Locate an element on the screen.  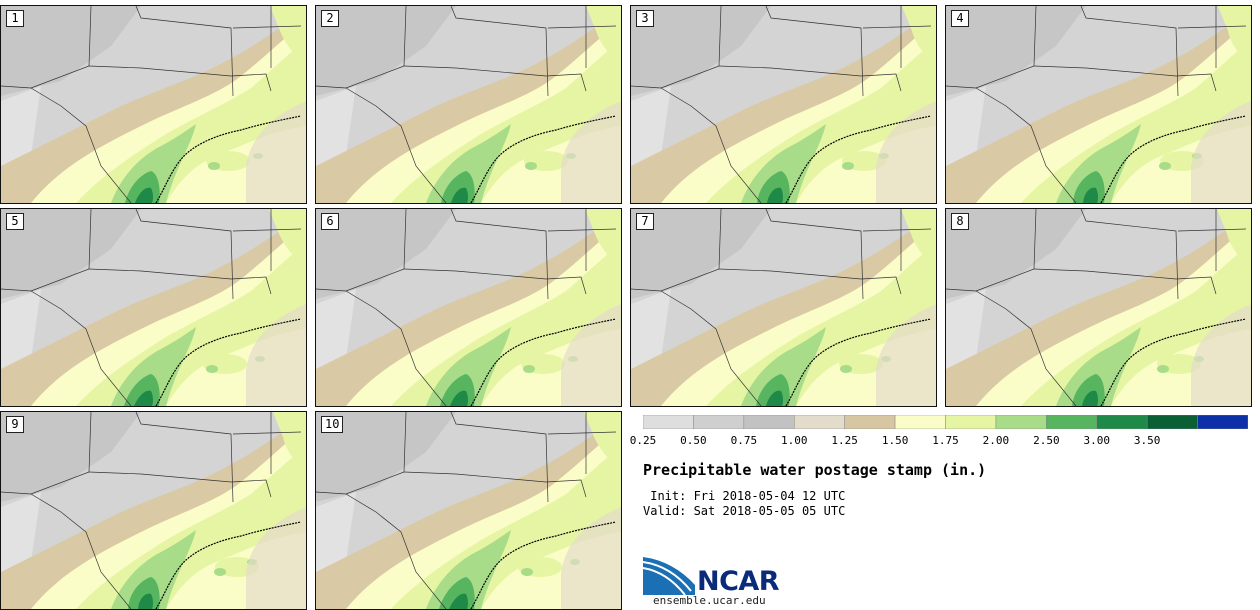
map-panel-7: 7 is located at coordinates (783, 307).